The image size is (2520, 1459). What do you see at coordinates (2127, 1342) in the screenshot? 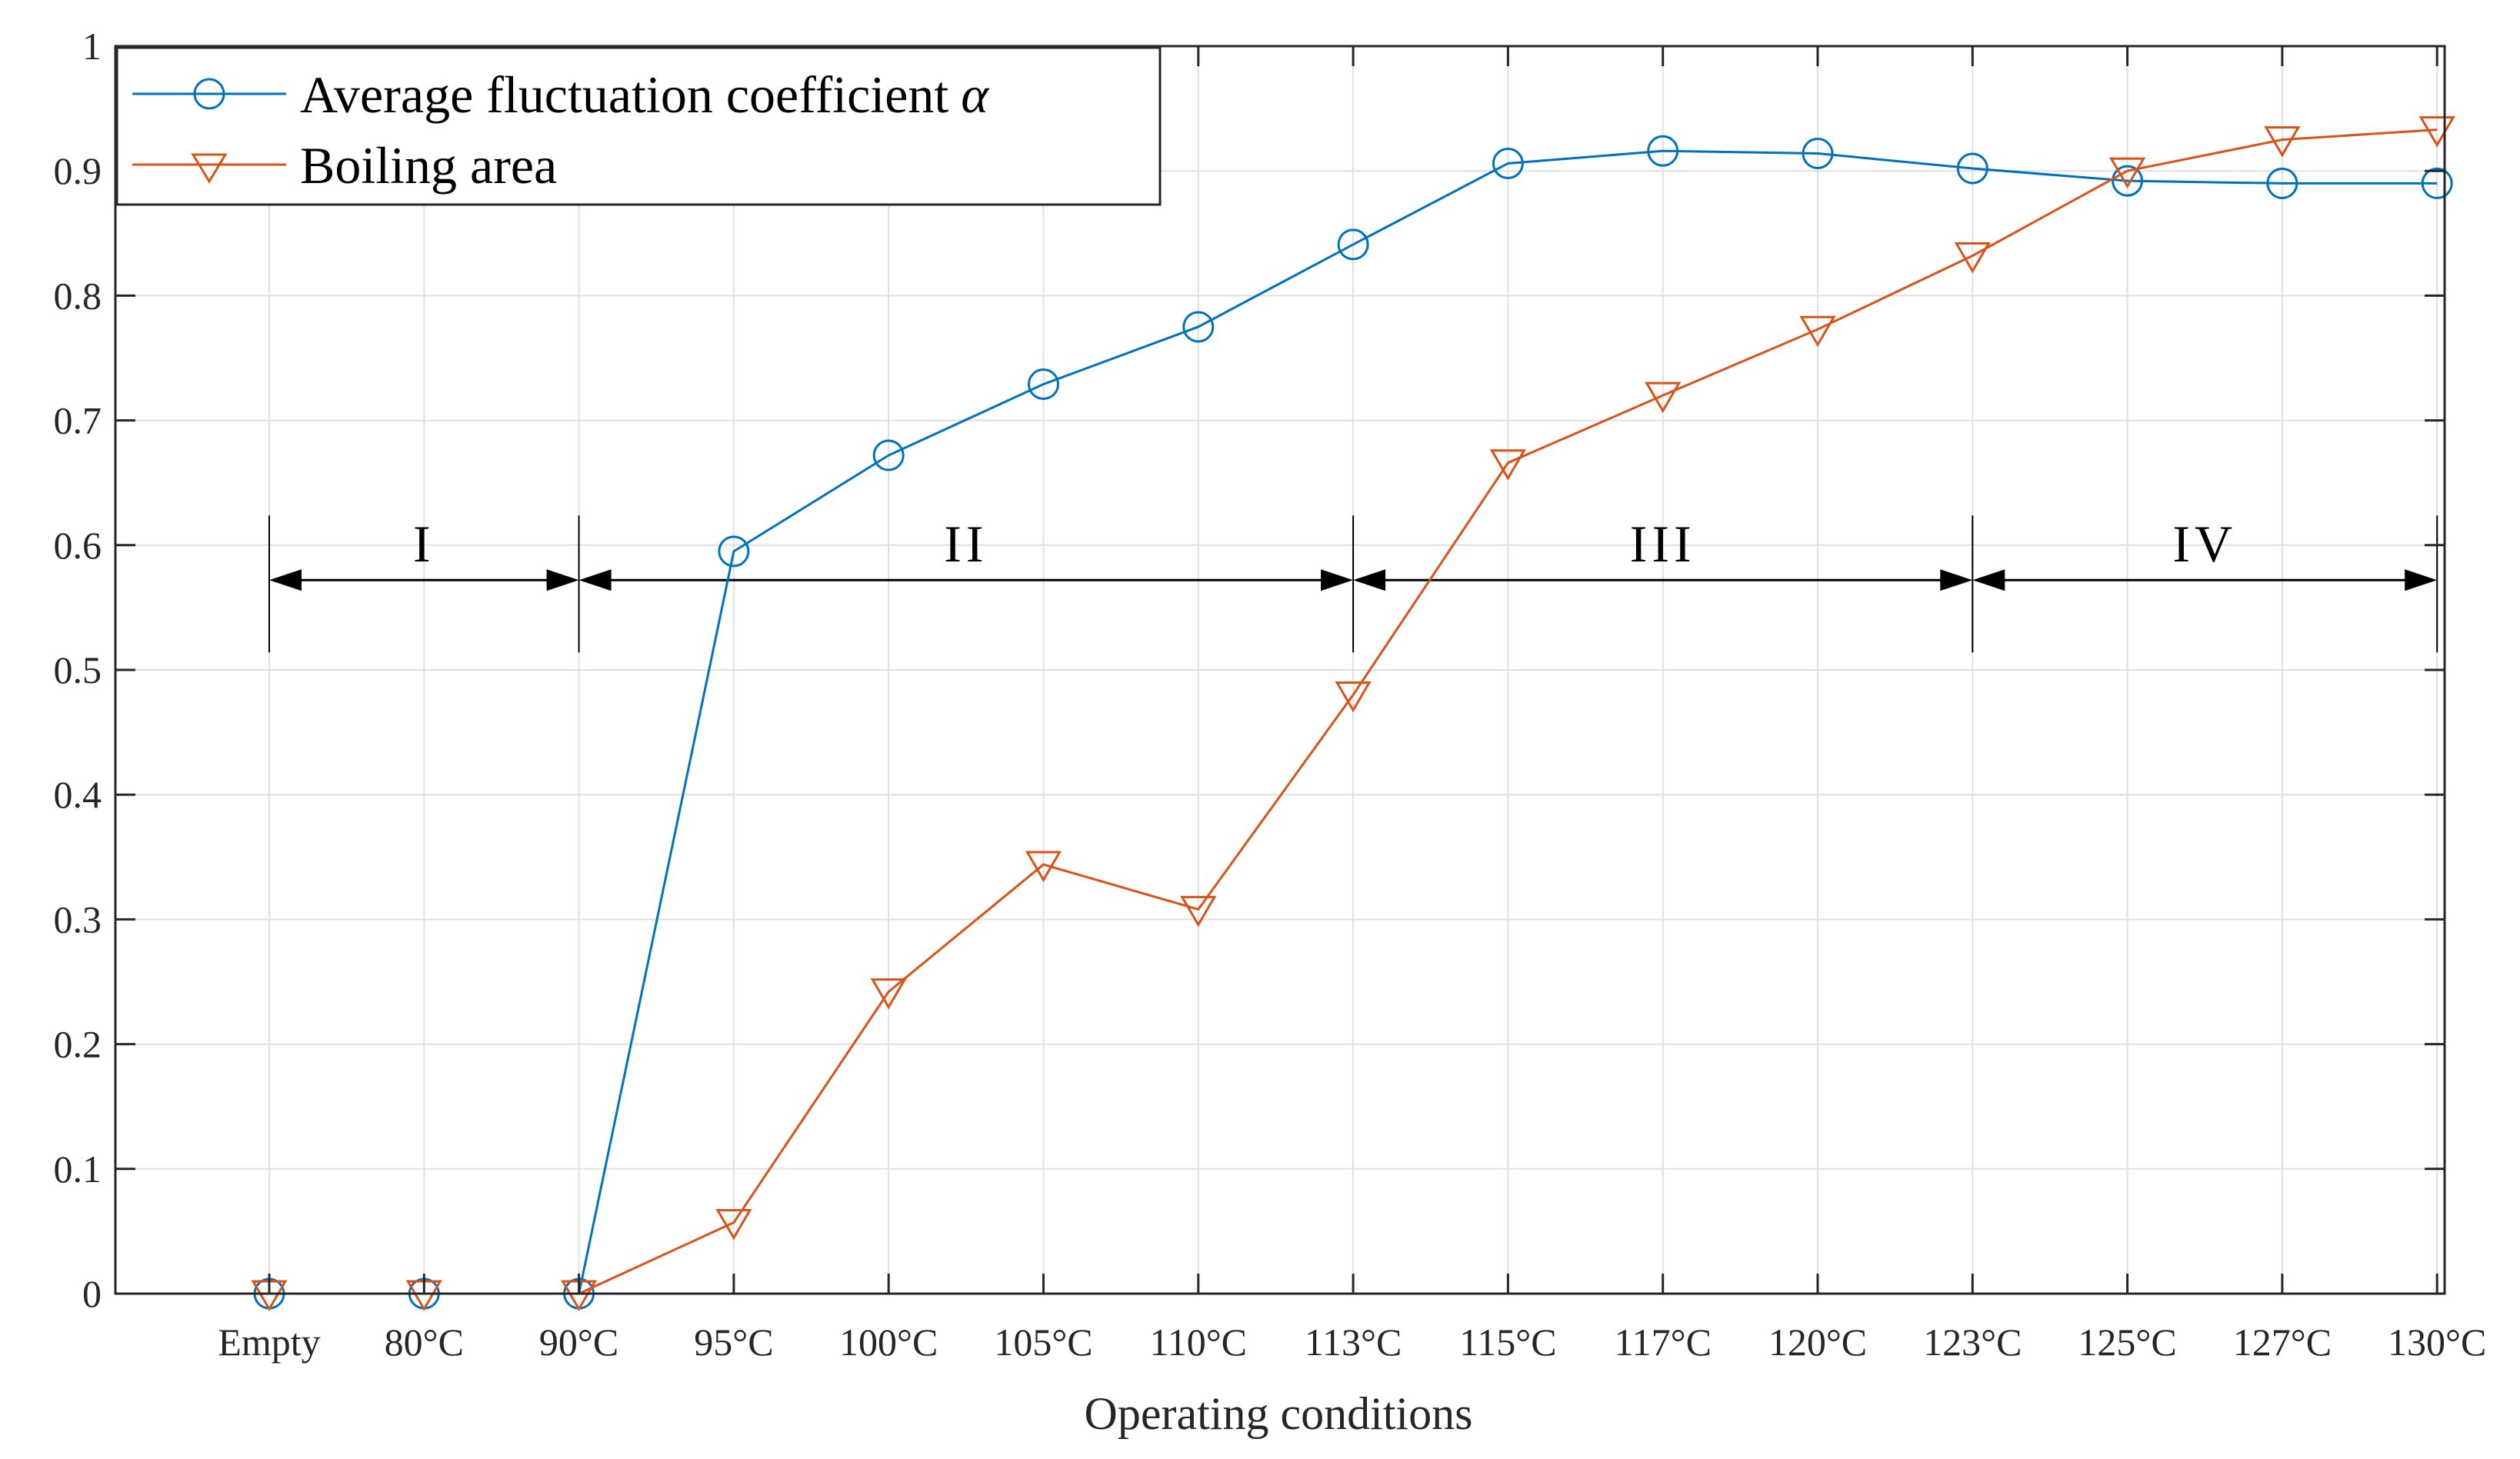
I see `x-tick-label: 125°C` at bounding box center [2127, 1342].